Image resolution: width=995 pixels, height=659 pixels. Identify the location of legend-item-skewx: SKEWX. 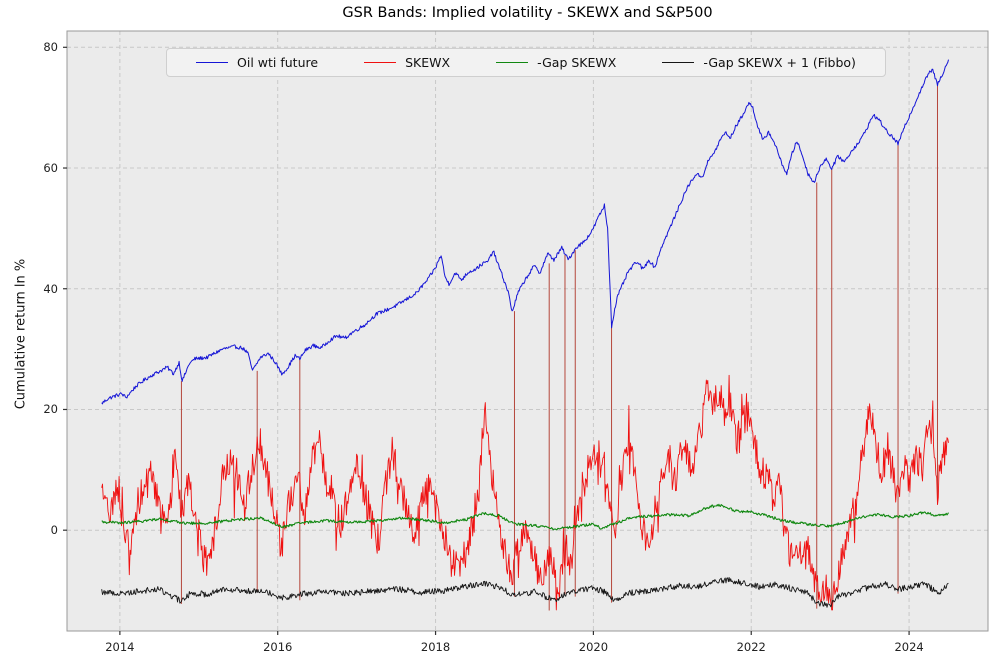
(407, 62).